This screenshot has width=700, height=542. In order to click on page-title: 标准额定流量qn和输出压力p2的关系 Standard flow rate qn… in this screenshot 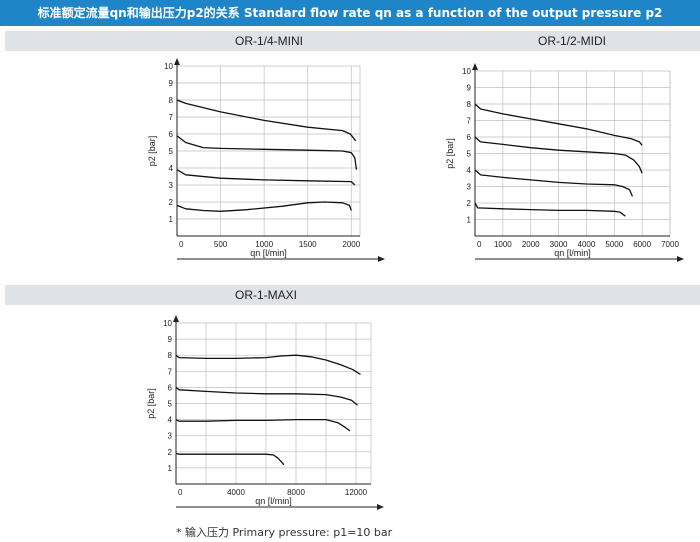, I will do `click(350, 13)`.